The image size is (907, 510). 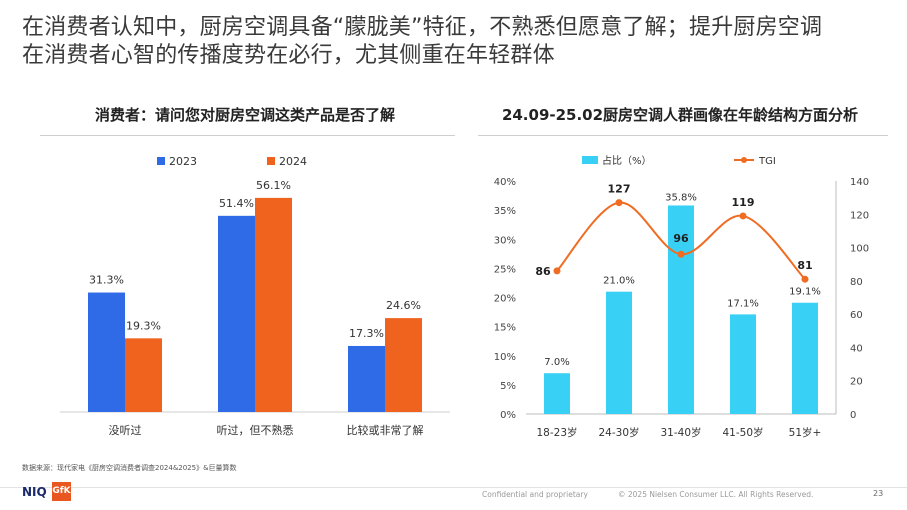 I want to click on data-label-2024-2: 24.6%, so click(x=403, y=305).